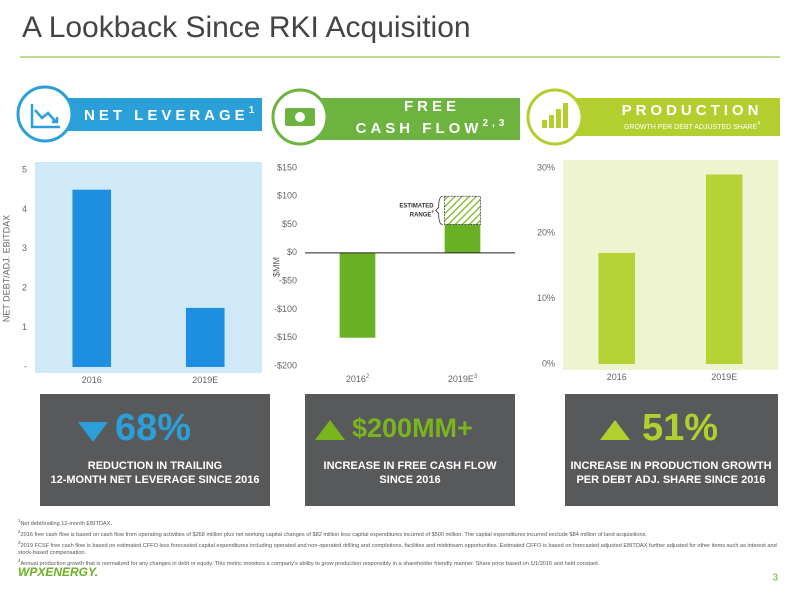 The height and width of the screenshot is (600, 800). I want to click on y-tick-label: 10%, so click(546, 298).